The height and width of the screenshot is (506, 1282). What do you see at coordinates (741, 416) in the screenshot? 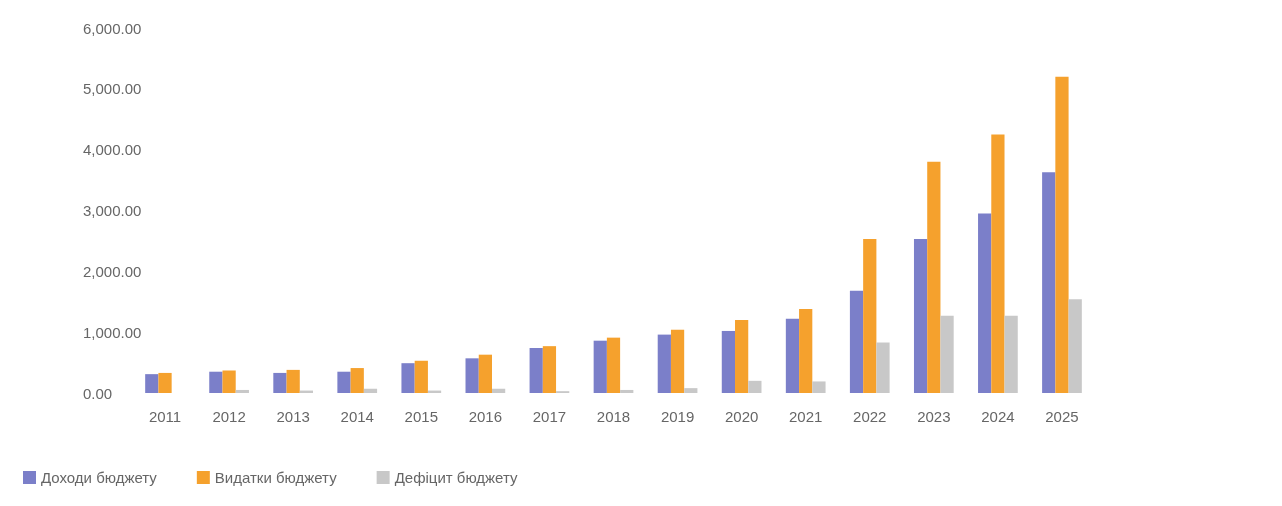
I see `x-tick-label: 2020` at bounding box center [741, 416].